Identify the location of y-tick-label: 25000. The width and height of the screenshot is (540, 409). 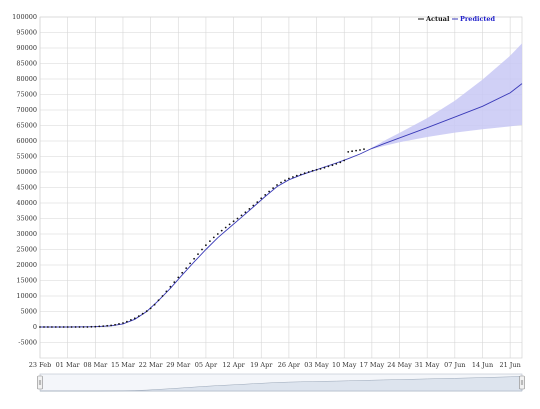
(26, 250).